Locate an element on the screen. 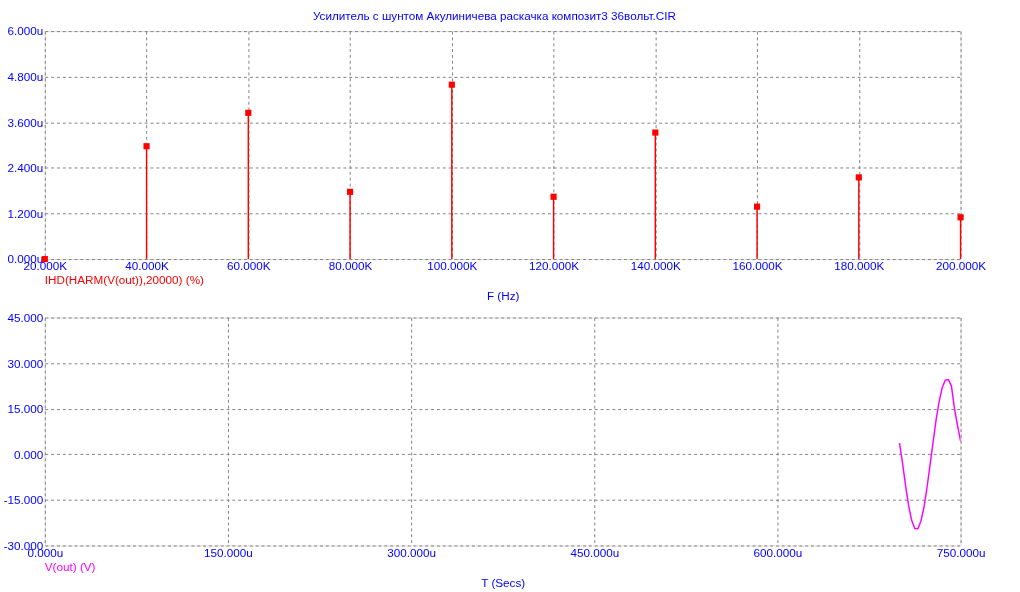 This screenshot has height=592, width=1020. x-tick-label: 80.000K is located at coordinates (350, 266).